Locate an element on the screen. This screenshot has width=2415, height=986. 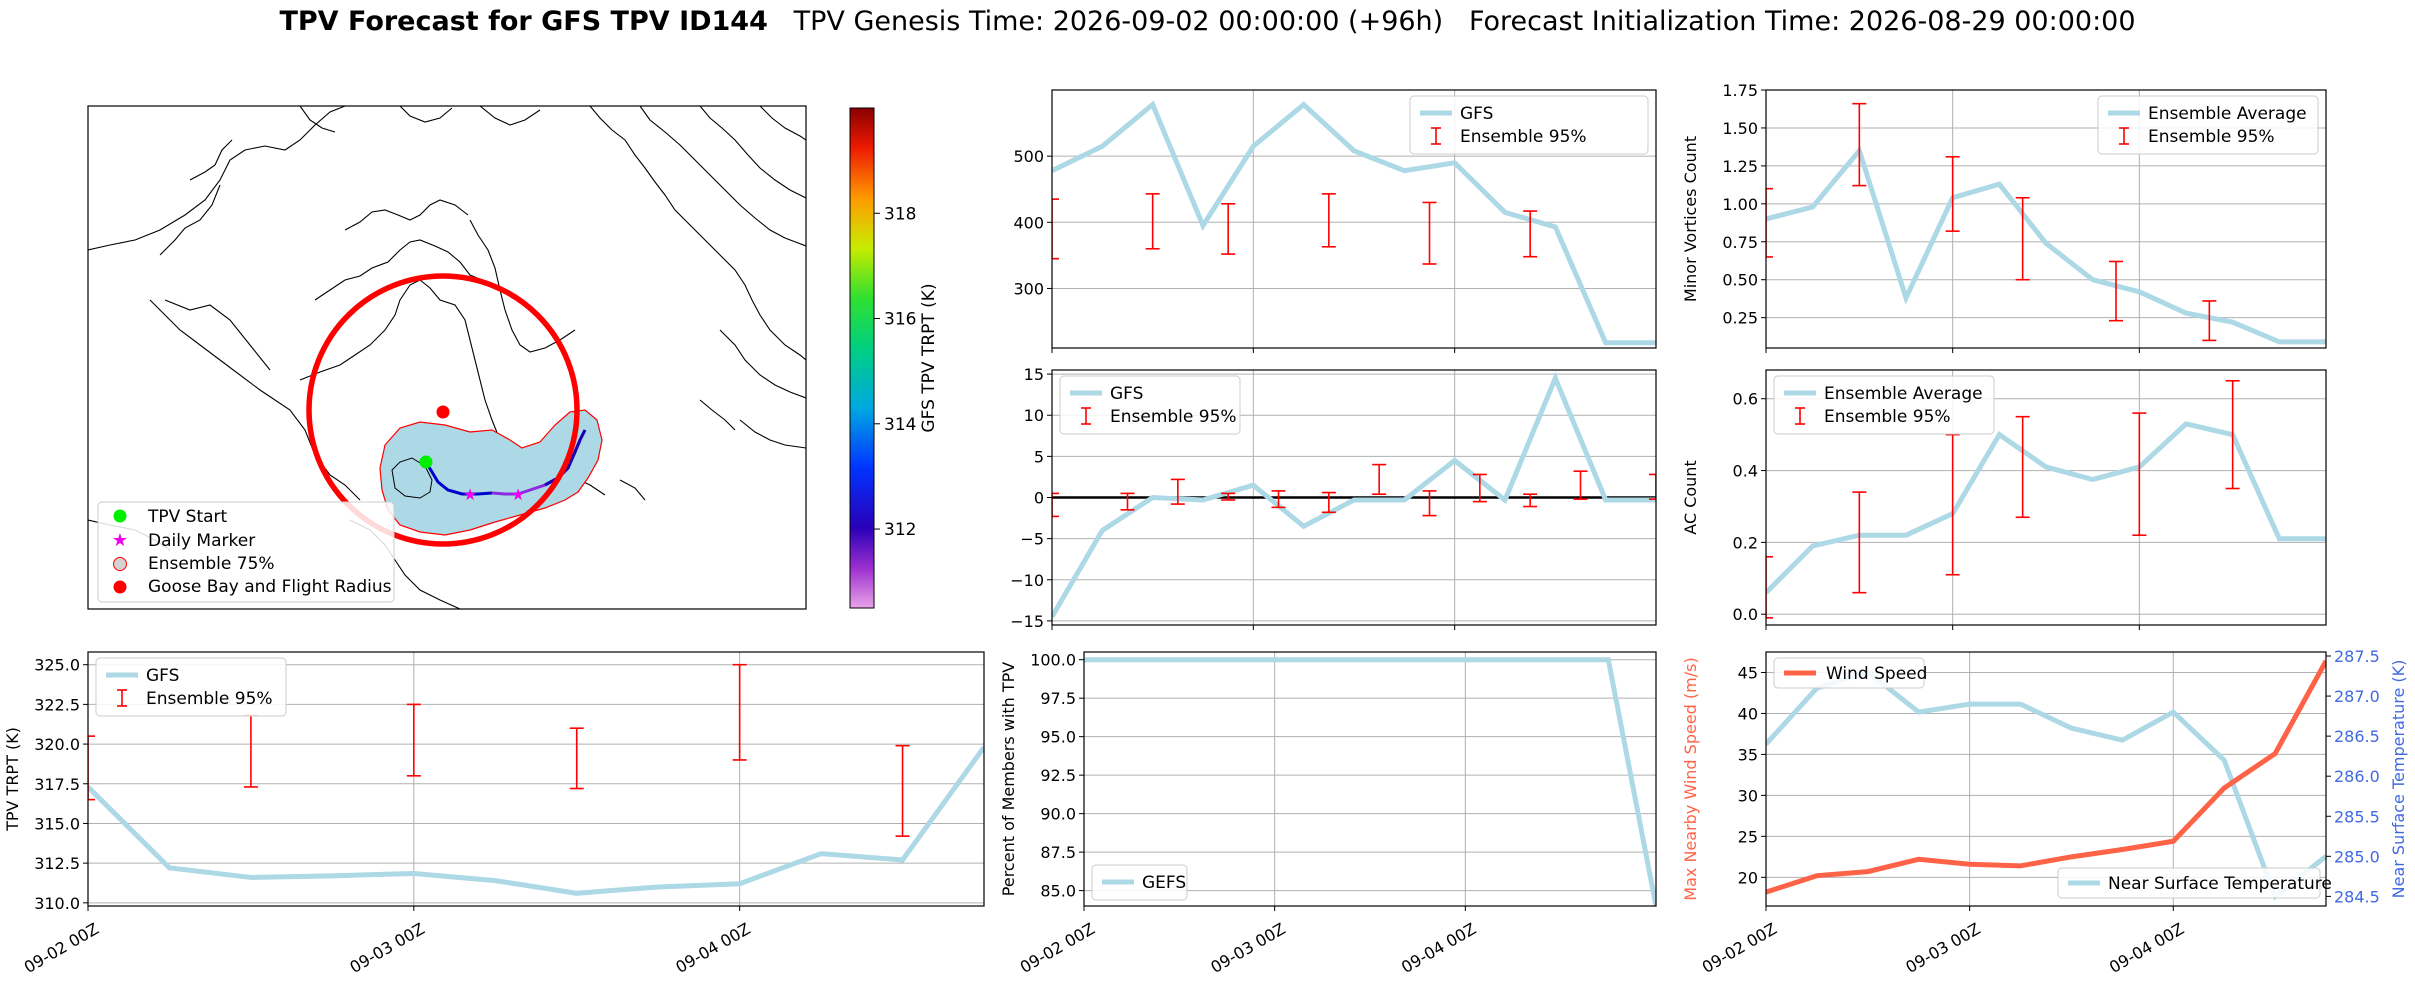
ytick2-label: 287.5 is located at coordinates (2357, 656).